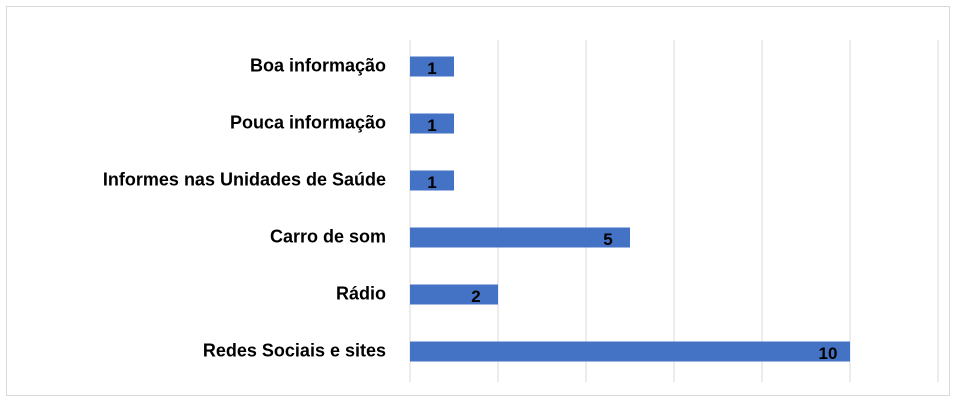 The width and height of the screenshot is (956, 402). What do you see at coordinates (308, 122) in the screenshot?
I see `y-tick-label: Pouca informação` at bounding box center [308, 122].